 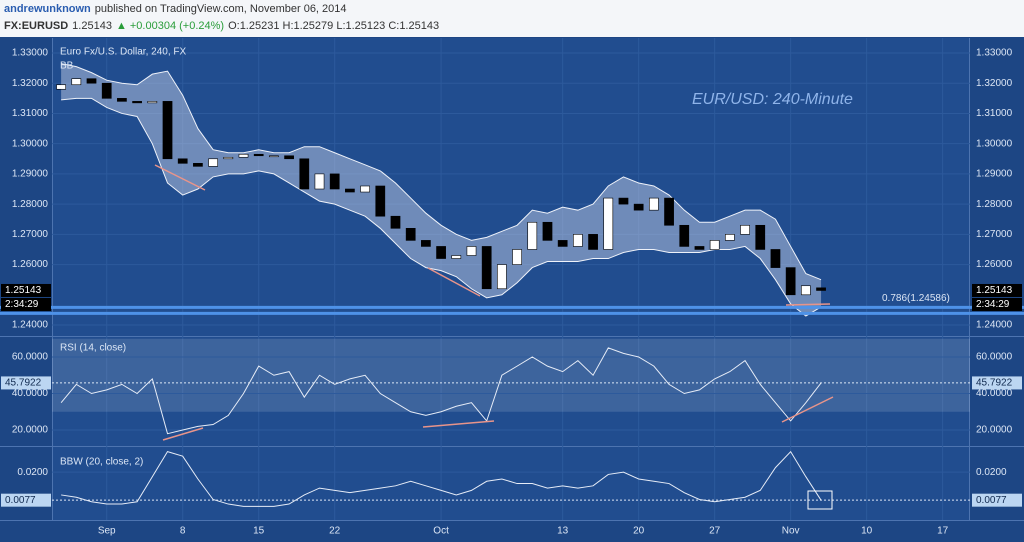 What do you see at coordinates (994, 357) in the screenshot?
I see `y-tick-label: 60.0000` at bounding box center [994, 357].